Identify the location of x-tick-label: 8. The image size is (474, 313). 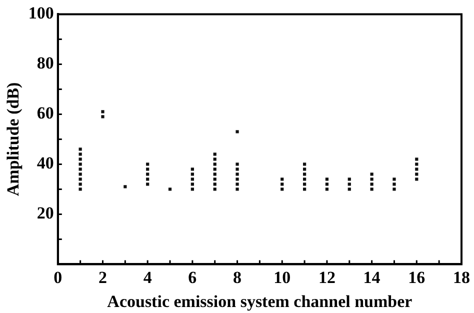
(237, 277).